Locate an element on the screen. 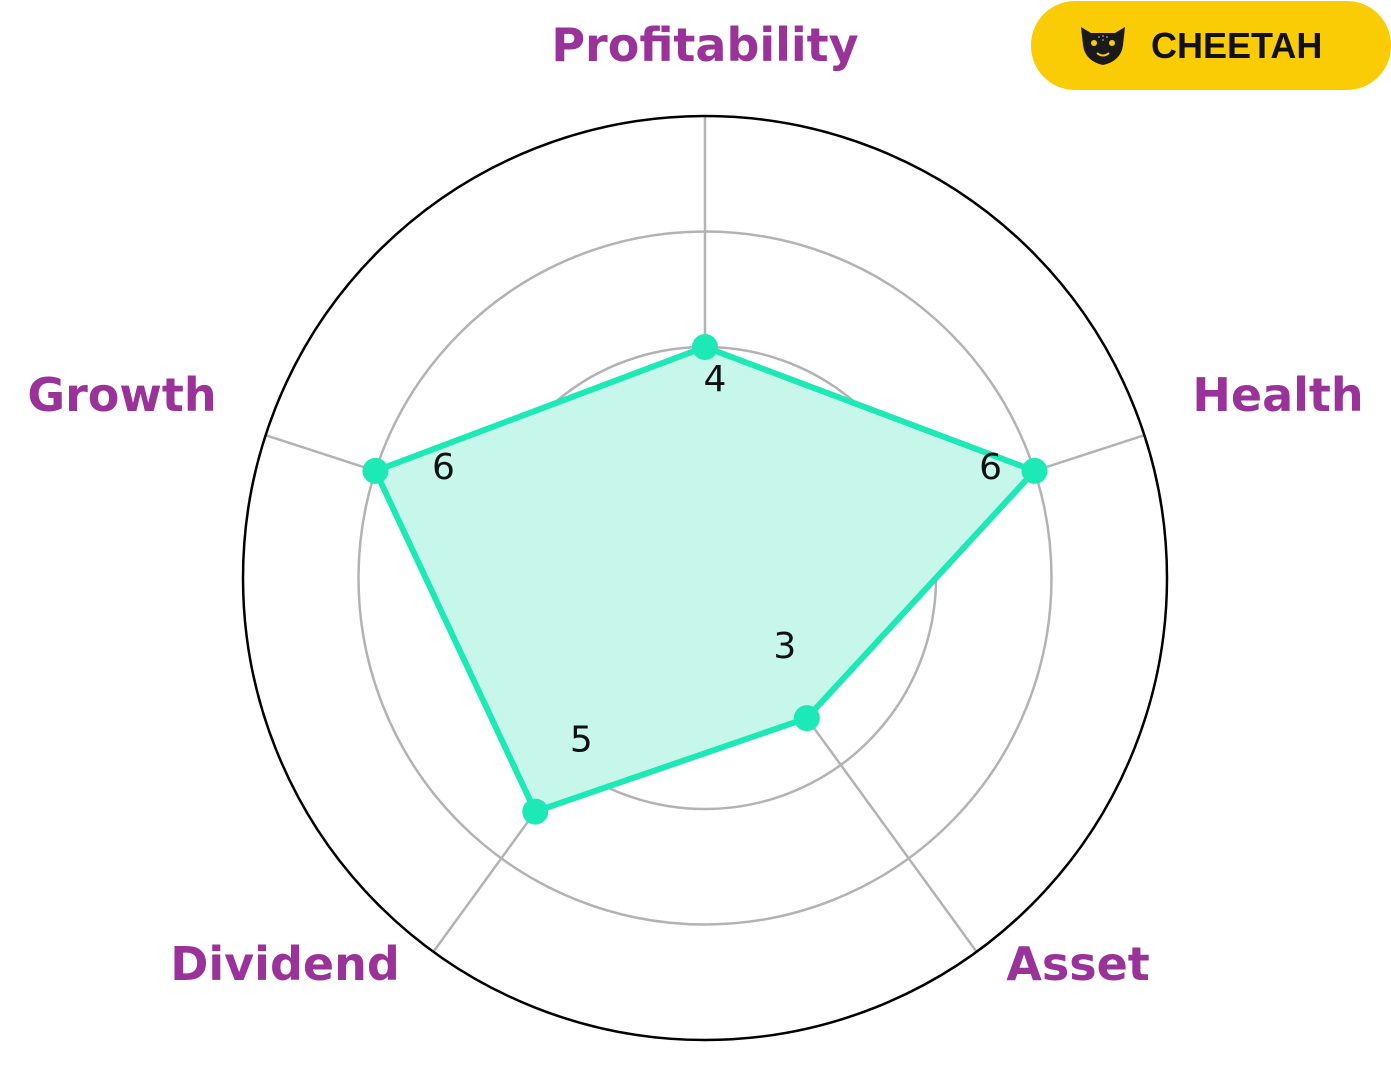 The height and width of the screenshot is (1065, 1391). brand-name: CHEETAH is located at coordinates (1237, 45).